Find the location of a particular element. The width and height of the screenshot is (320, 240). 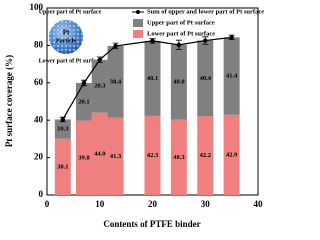

data-label: 39.8 is located at coordinates (84, 157).